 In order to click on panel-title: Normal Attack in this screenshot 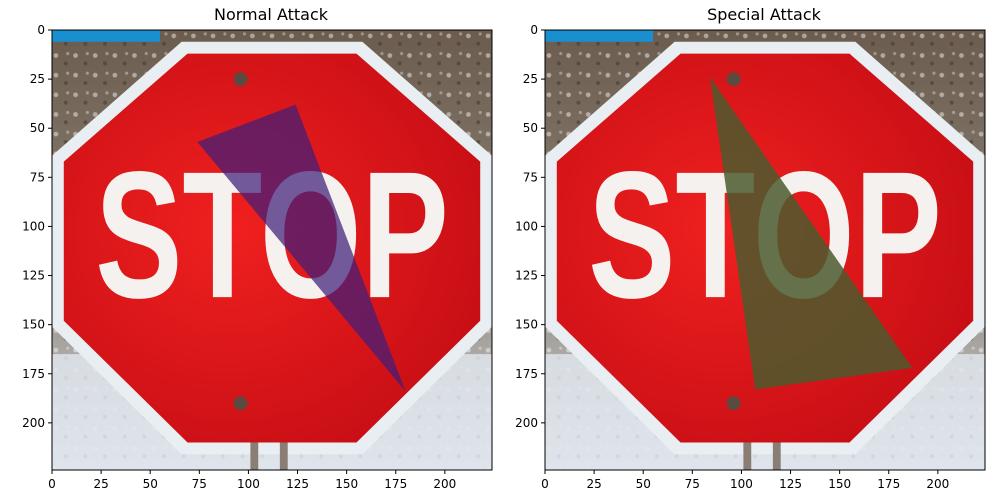, I will do `click(271, 14)`.